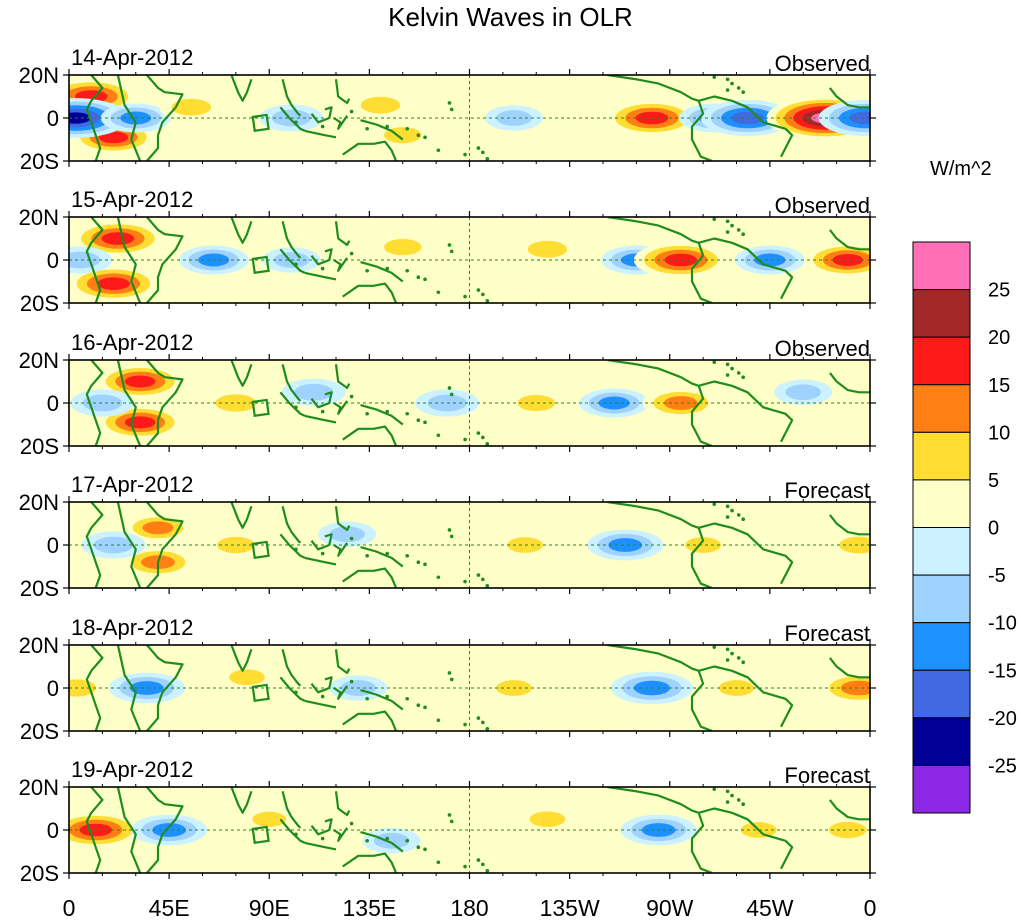 The width and height of the screenshot is (1021, 920). I want to click on x-tick-label: 45W, so click(770, 907).